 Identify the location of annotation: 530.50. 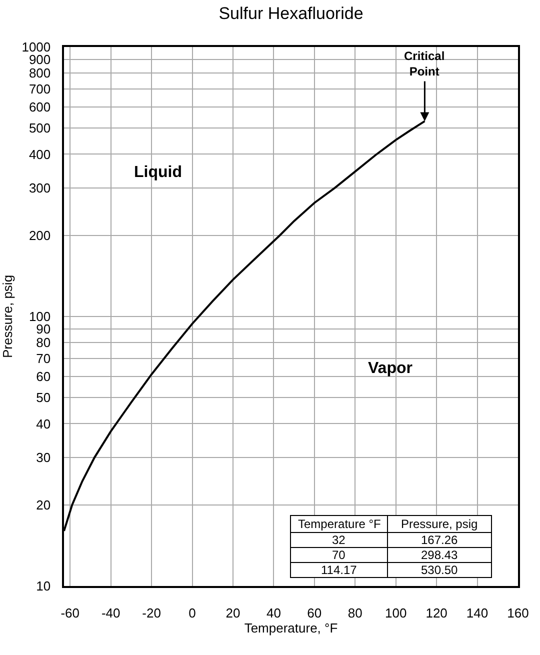
(439, 570).